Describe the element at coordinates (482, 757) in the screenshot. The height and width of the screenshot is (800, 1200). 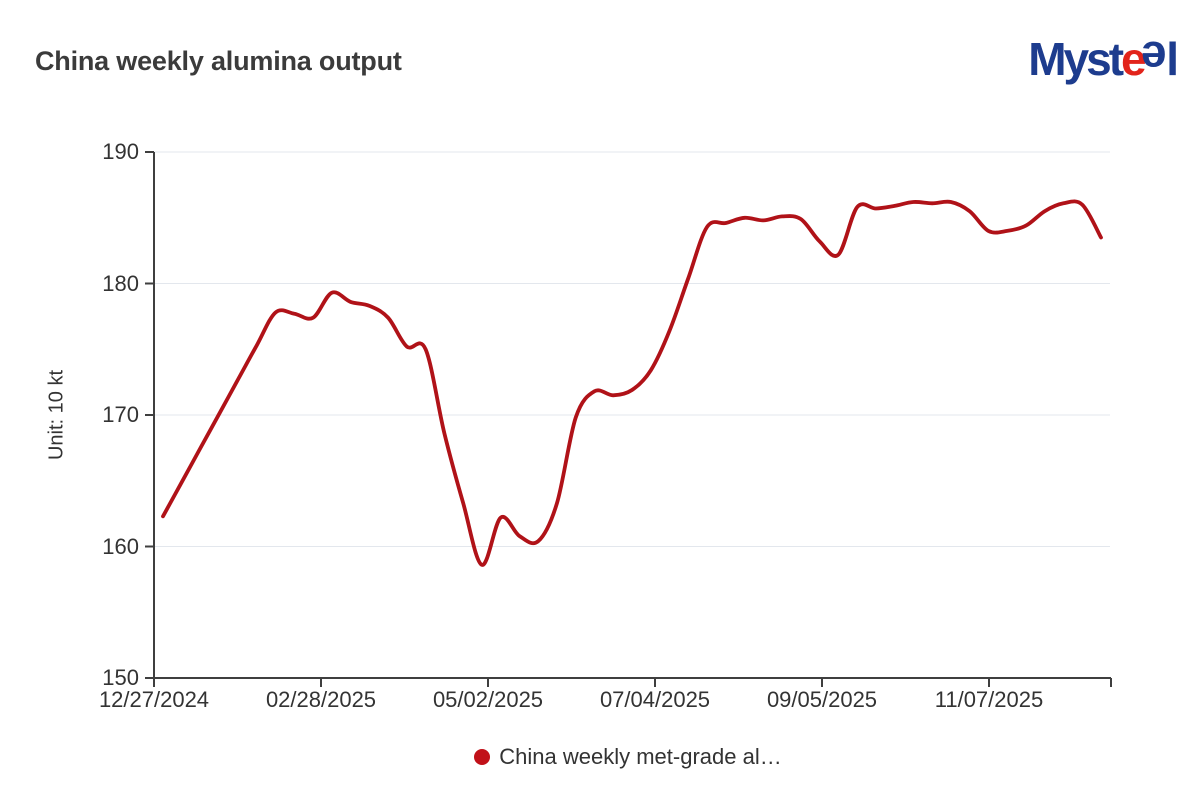
I see `legend-marker-dot` at that location.